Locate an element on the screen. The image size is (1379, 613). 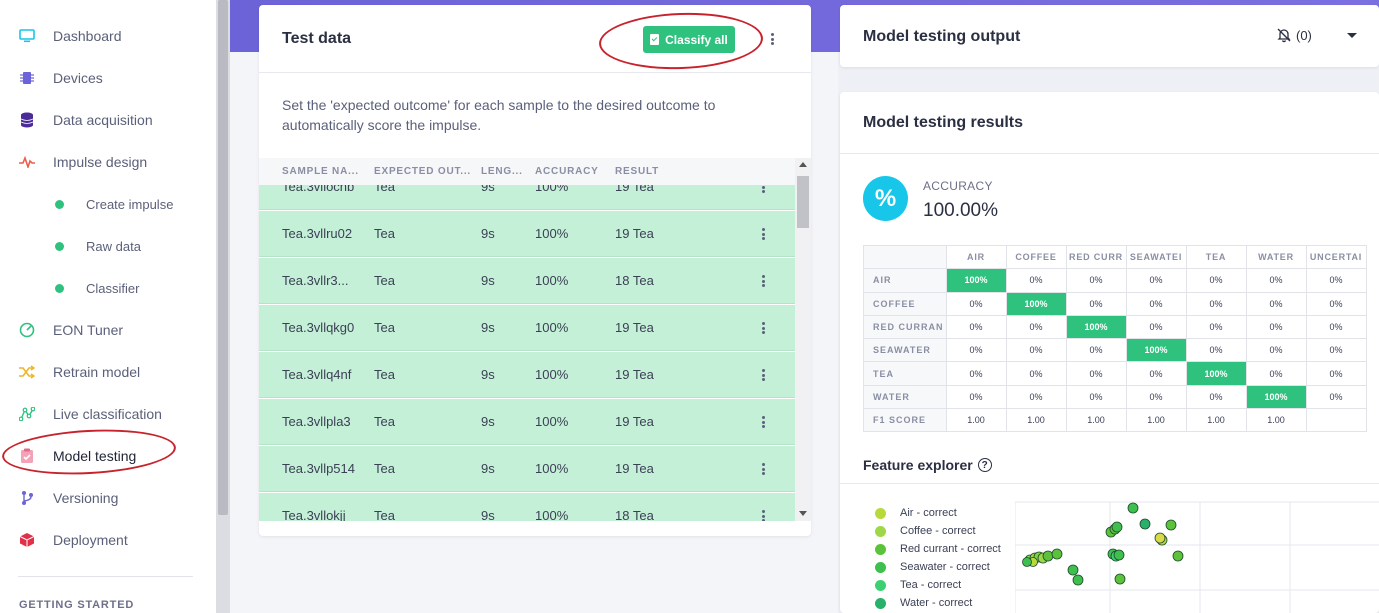
notification-count: (0) is located at coordinates (1304, 35).